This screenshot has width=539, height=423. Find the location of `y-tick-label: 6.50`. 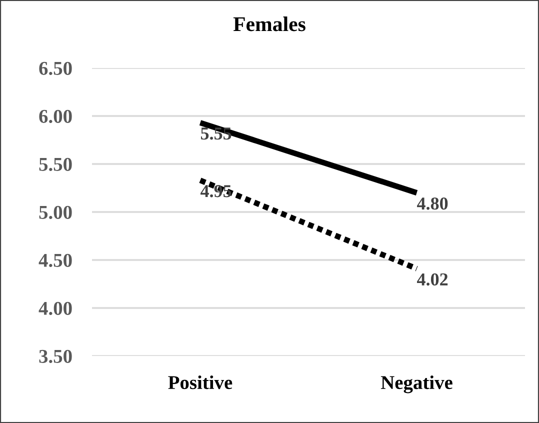

y-tick-label: 6.50 is located at coordinates (55, 69).